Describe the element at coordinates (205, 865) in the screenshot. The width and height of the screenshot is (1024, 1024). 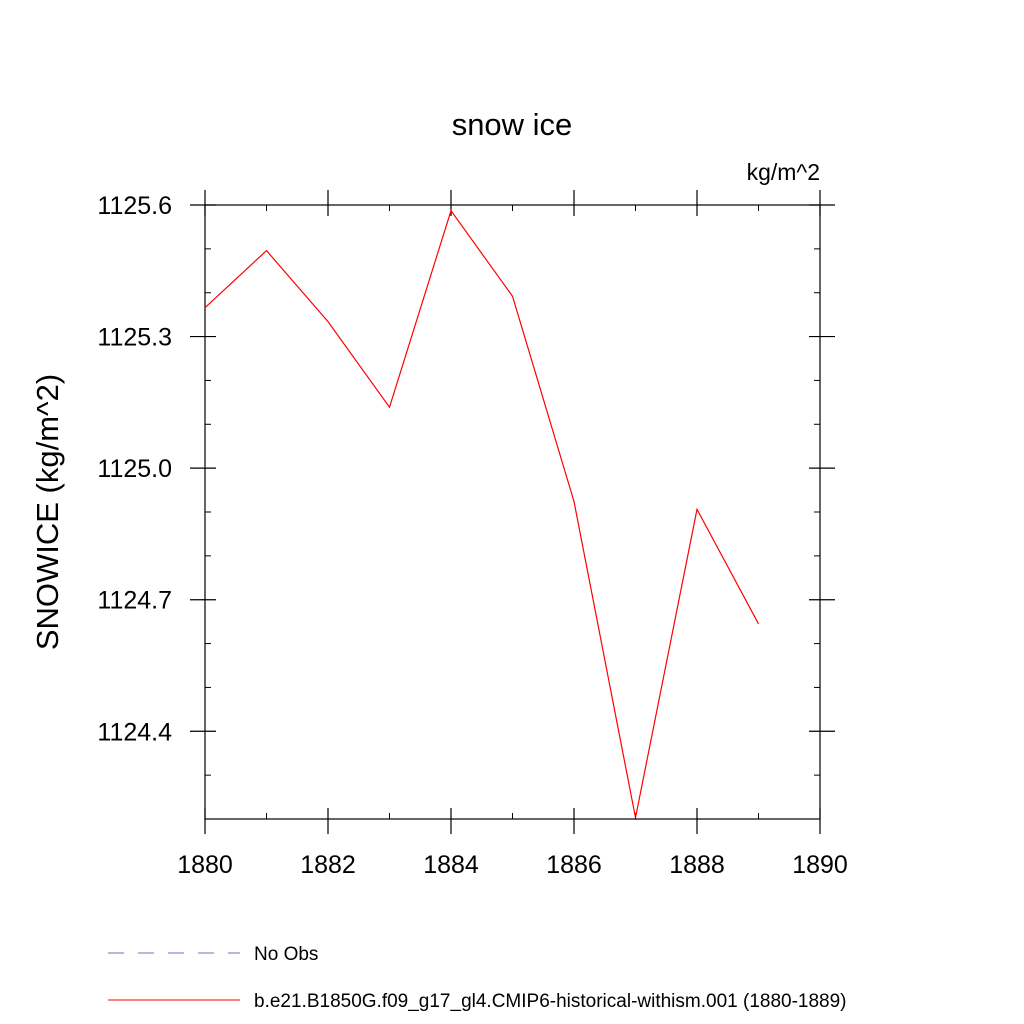
I see `x-tick-label: 1880` at that location.